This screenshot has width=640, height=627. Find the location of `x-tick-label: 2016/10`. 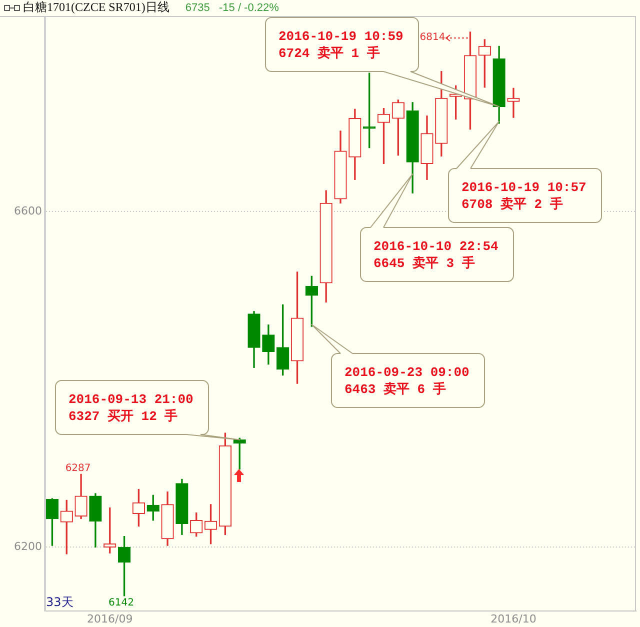

x-tick-label: 2016/10 is located at coordinates (513, 619).